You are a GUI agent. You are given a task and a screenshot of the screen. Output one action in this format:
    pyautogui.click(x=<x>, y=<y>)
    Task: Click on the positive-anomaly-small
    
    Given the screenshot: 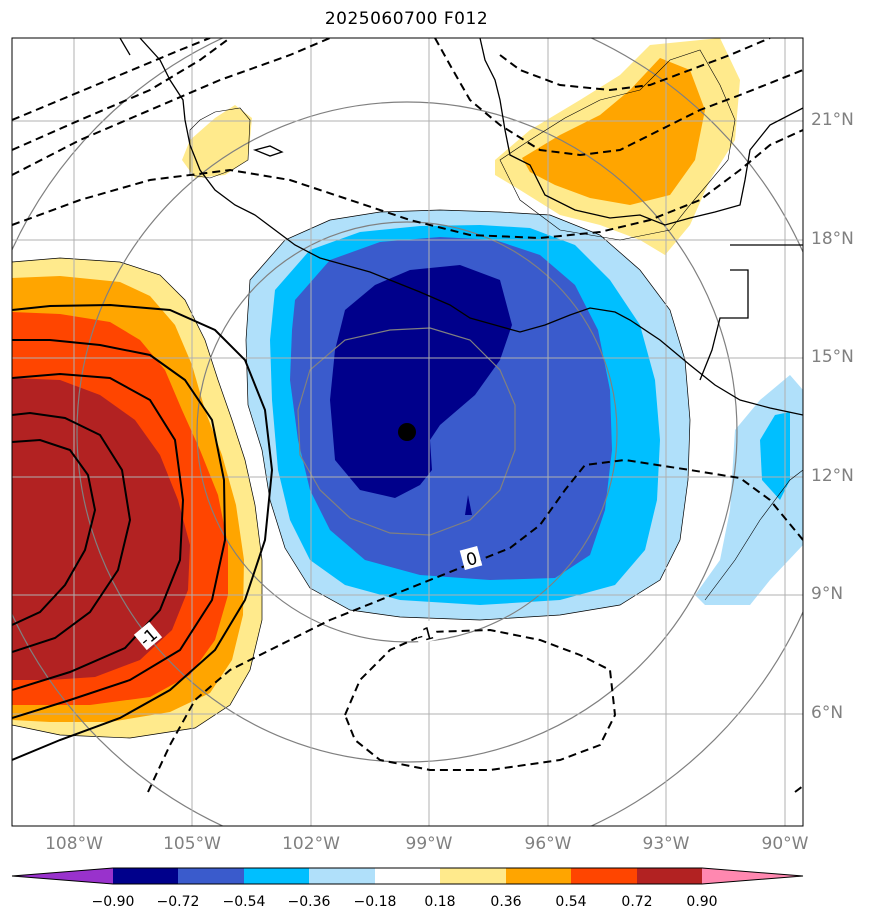 What is the action you would take?
    pyautogui.click(x=217, y=141)
    